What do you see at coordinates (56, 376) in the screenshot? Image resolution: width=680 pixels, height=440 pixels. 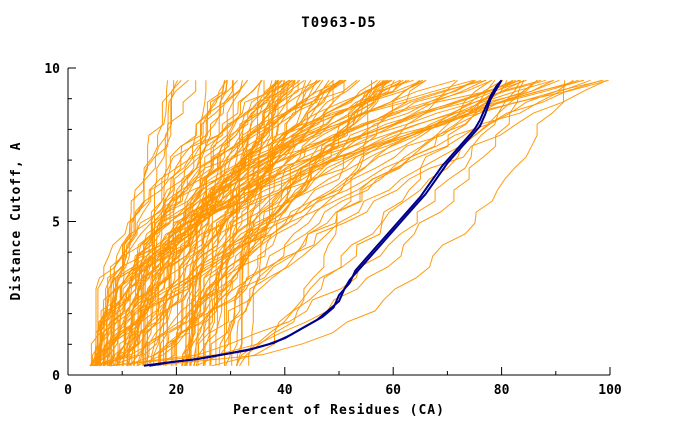 I see `y-tick-label: 0` at bounding box center [56, 376].